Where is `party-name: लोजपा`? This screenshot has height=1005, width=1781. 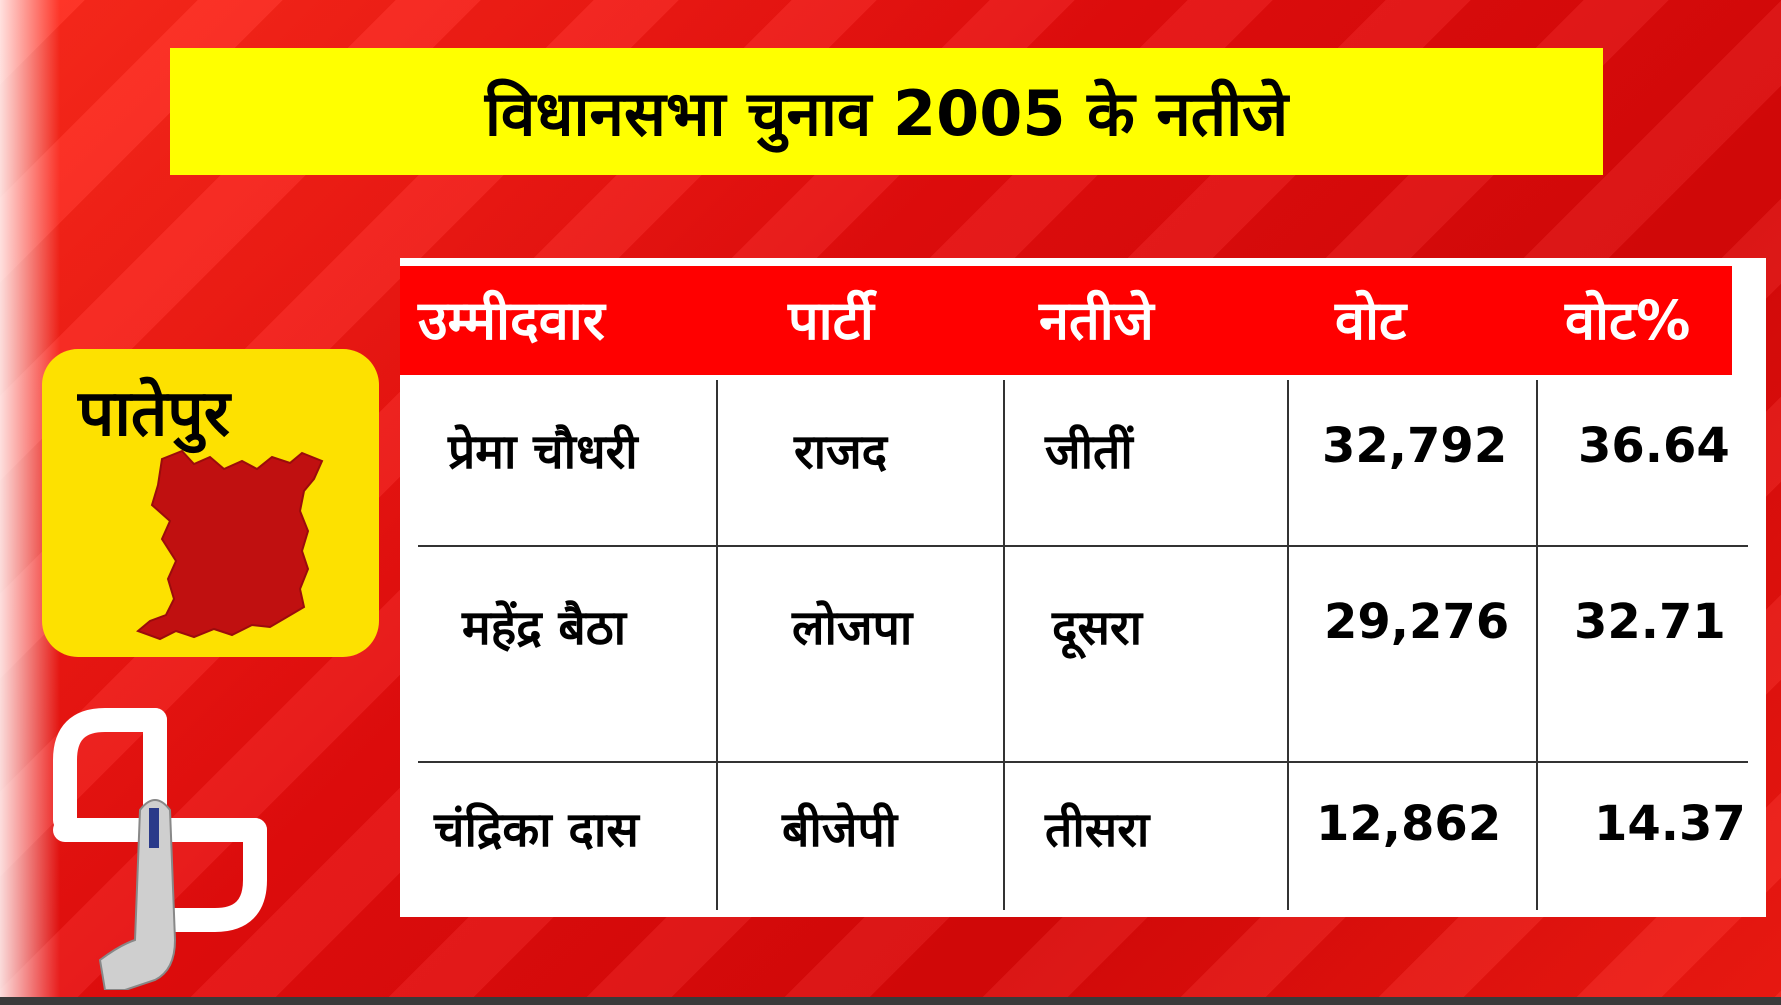 party-name: लोजपा is located at coordinates (852, 628).